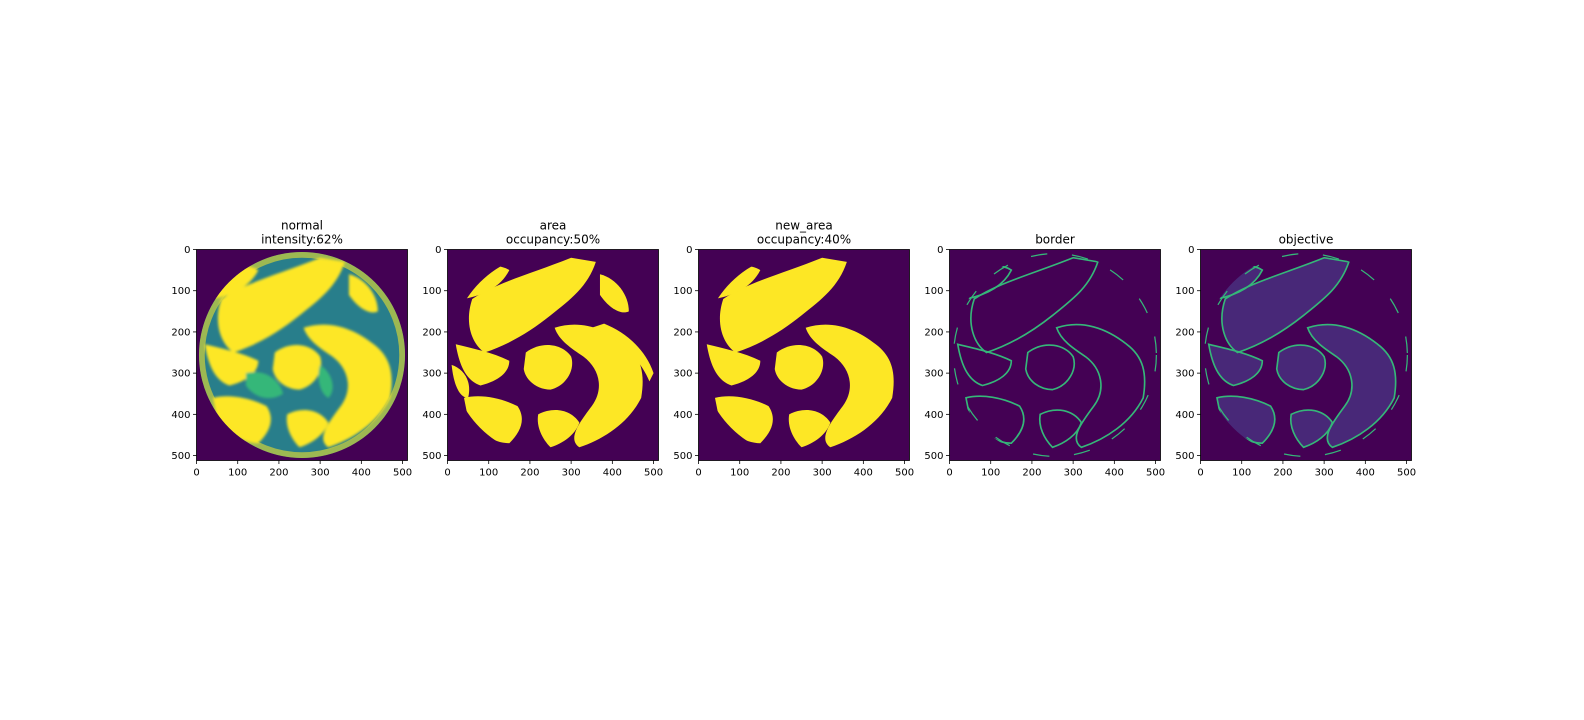 The width and height of the screenshot is (1584, 720). I want to click on panel-title: border, so click(1055, 240).